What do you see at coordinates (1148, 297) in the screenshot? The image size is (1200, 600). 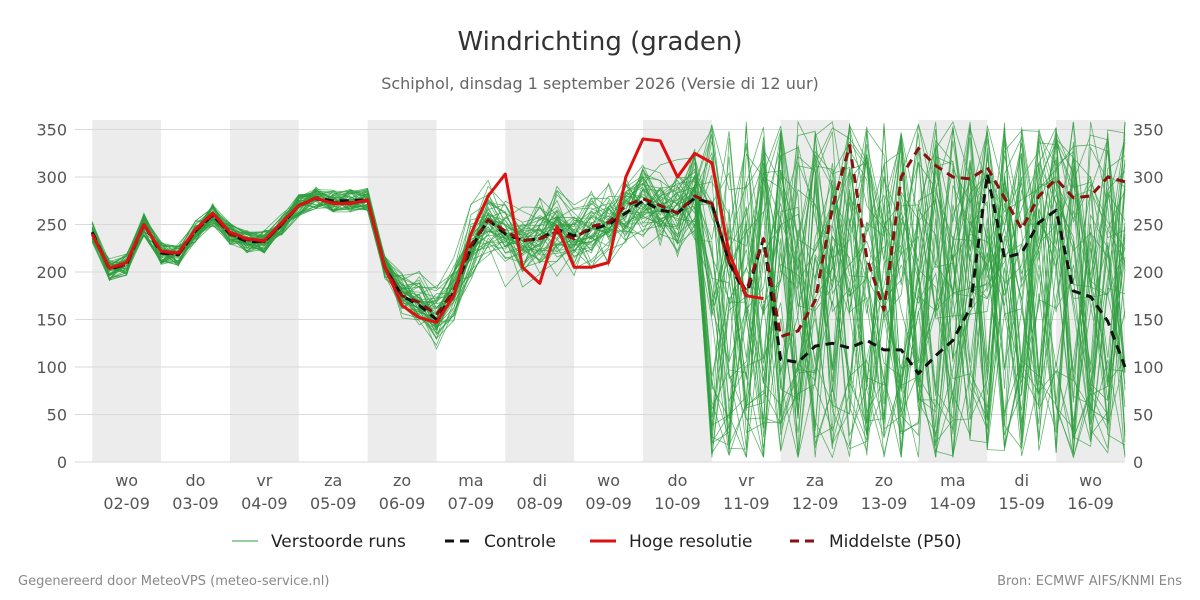 I see `y-axis-right: 0 50 100 150 200 250 300 350` at bounding box center [1148, 297].